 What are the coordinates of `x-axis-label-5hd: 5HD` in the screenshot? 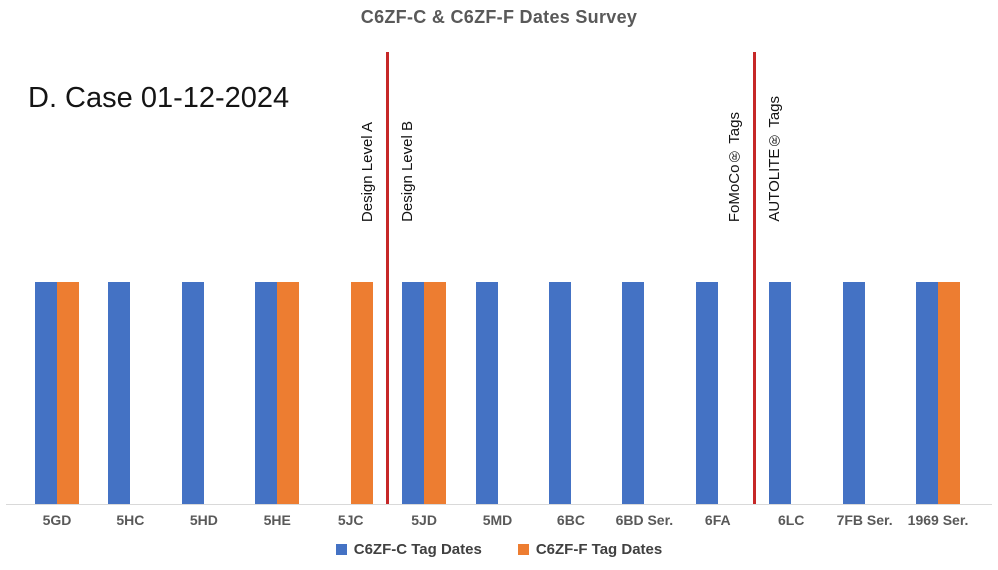 It's located at (203, 520).